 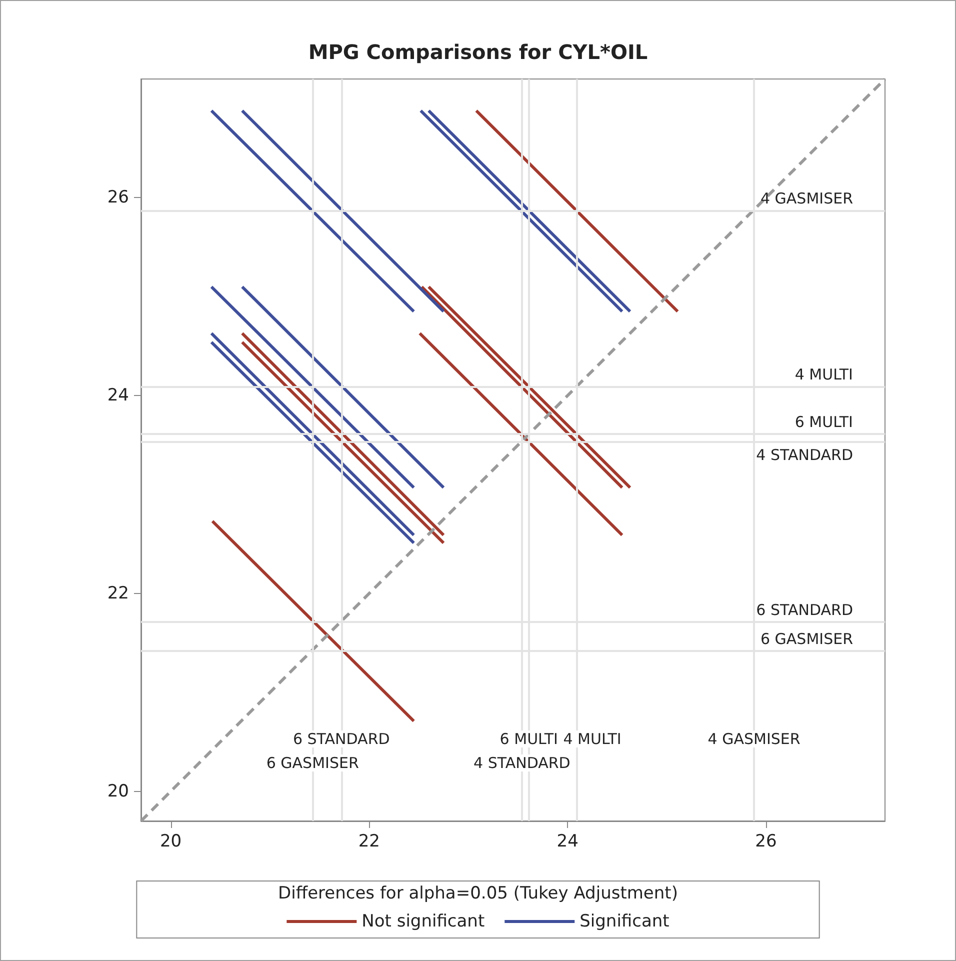 I want to click on y-tick-label: 24, so click(x=118, y=396).